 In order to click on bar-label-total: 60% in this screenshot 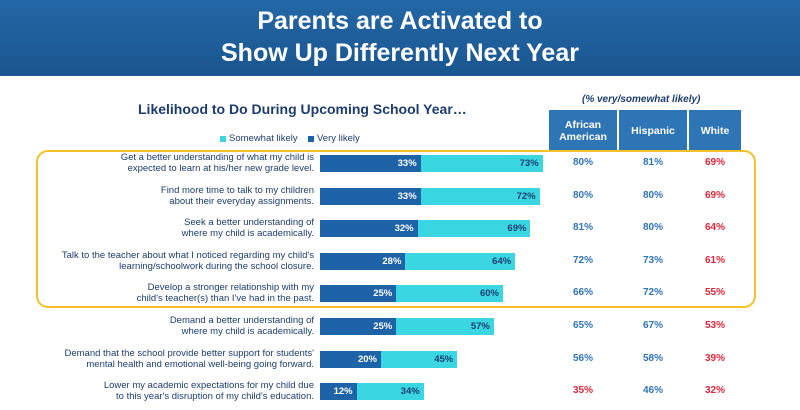, I will do `click(489, 294)`.